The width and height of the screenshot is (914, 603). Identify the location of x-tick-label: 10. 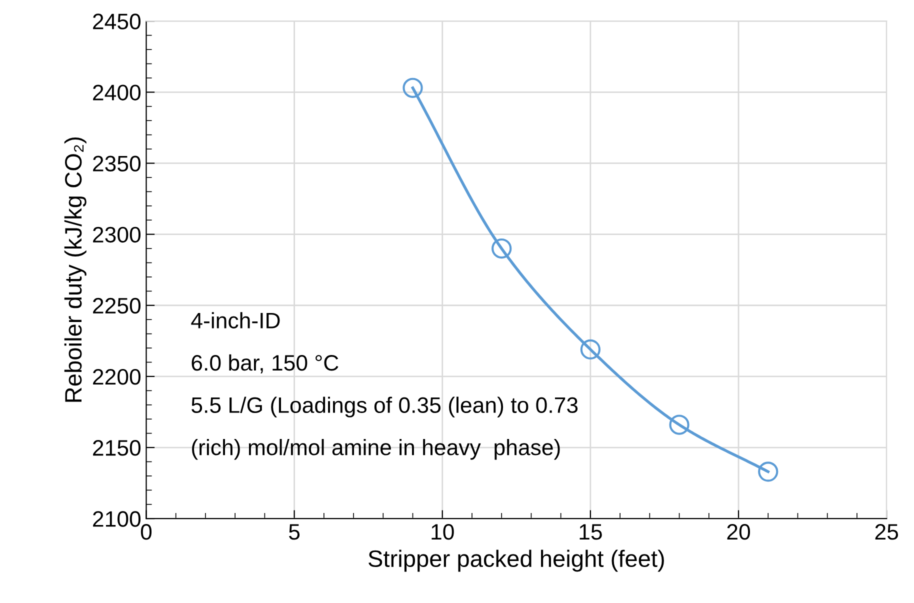
(443, 532).